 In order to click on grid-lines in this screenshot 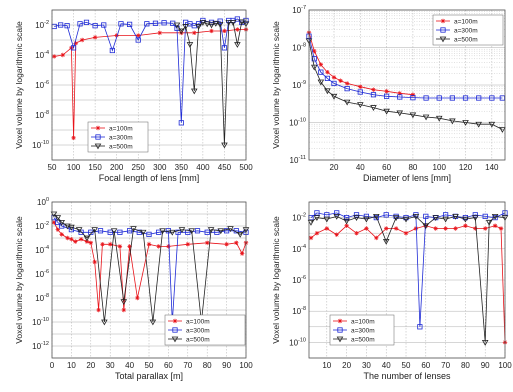, I will do `click(407, 85)`.